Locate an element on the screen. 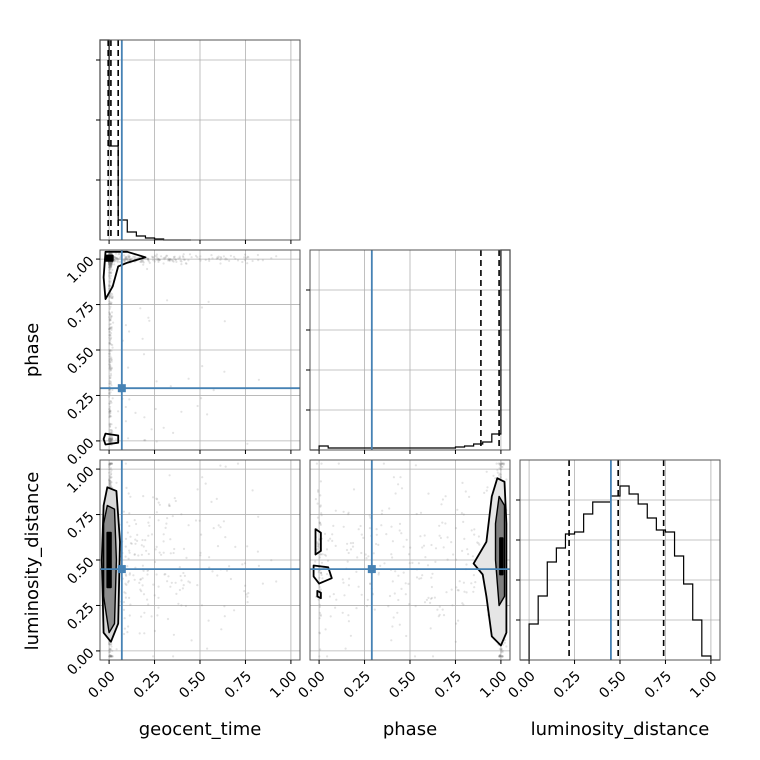 The image size is (760, 760). histogram-luminosity_distance is located at coordinates (620, 573).